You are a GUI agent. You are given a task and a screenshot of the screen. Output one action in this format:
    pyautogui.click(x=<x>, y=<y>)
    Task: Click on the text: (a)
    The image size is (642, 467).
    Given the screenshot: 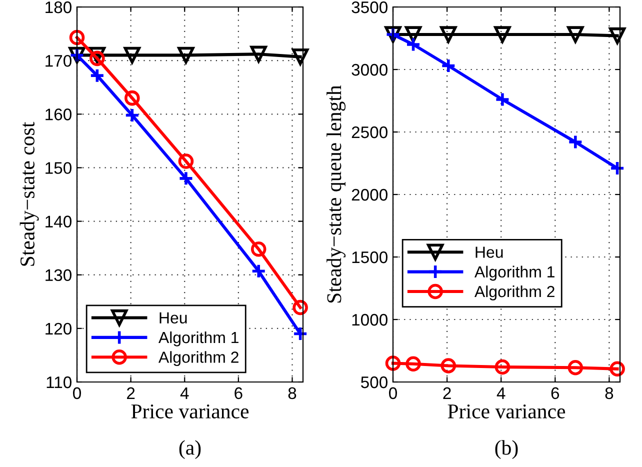 What is the action you would take?
    pyautogui.click(x=190, y=450)
    